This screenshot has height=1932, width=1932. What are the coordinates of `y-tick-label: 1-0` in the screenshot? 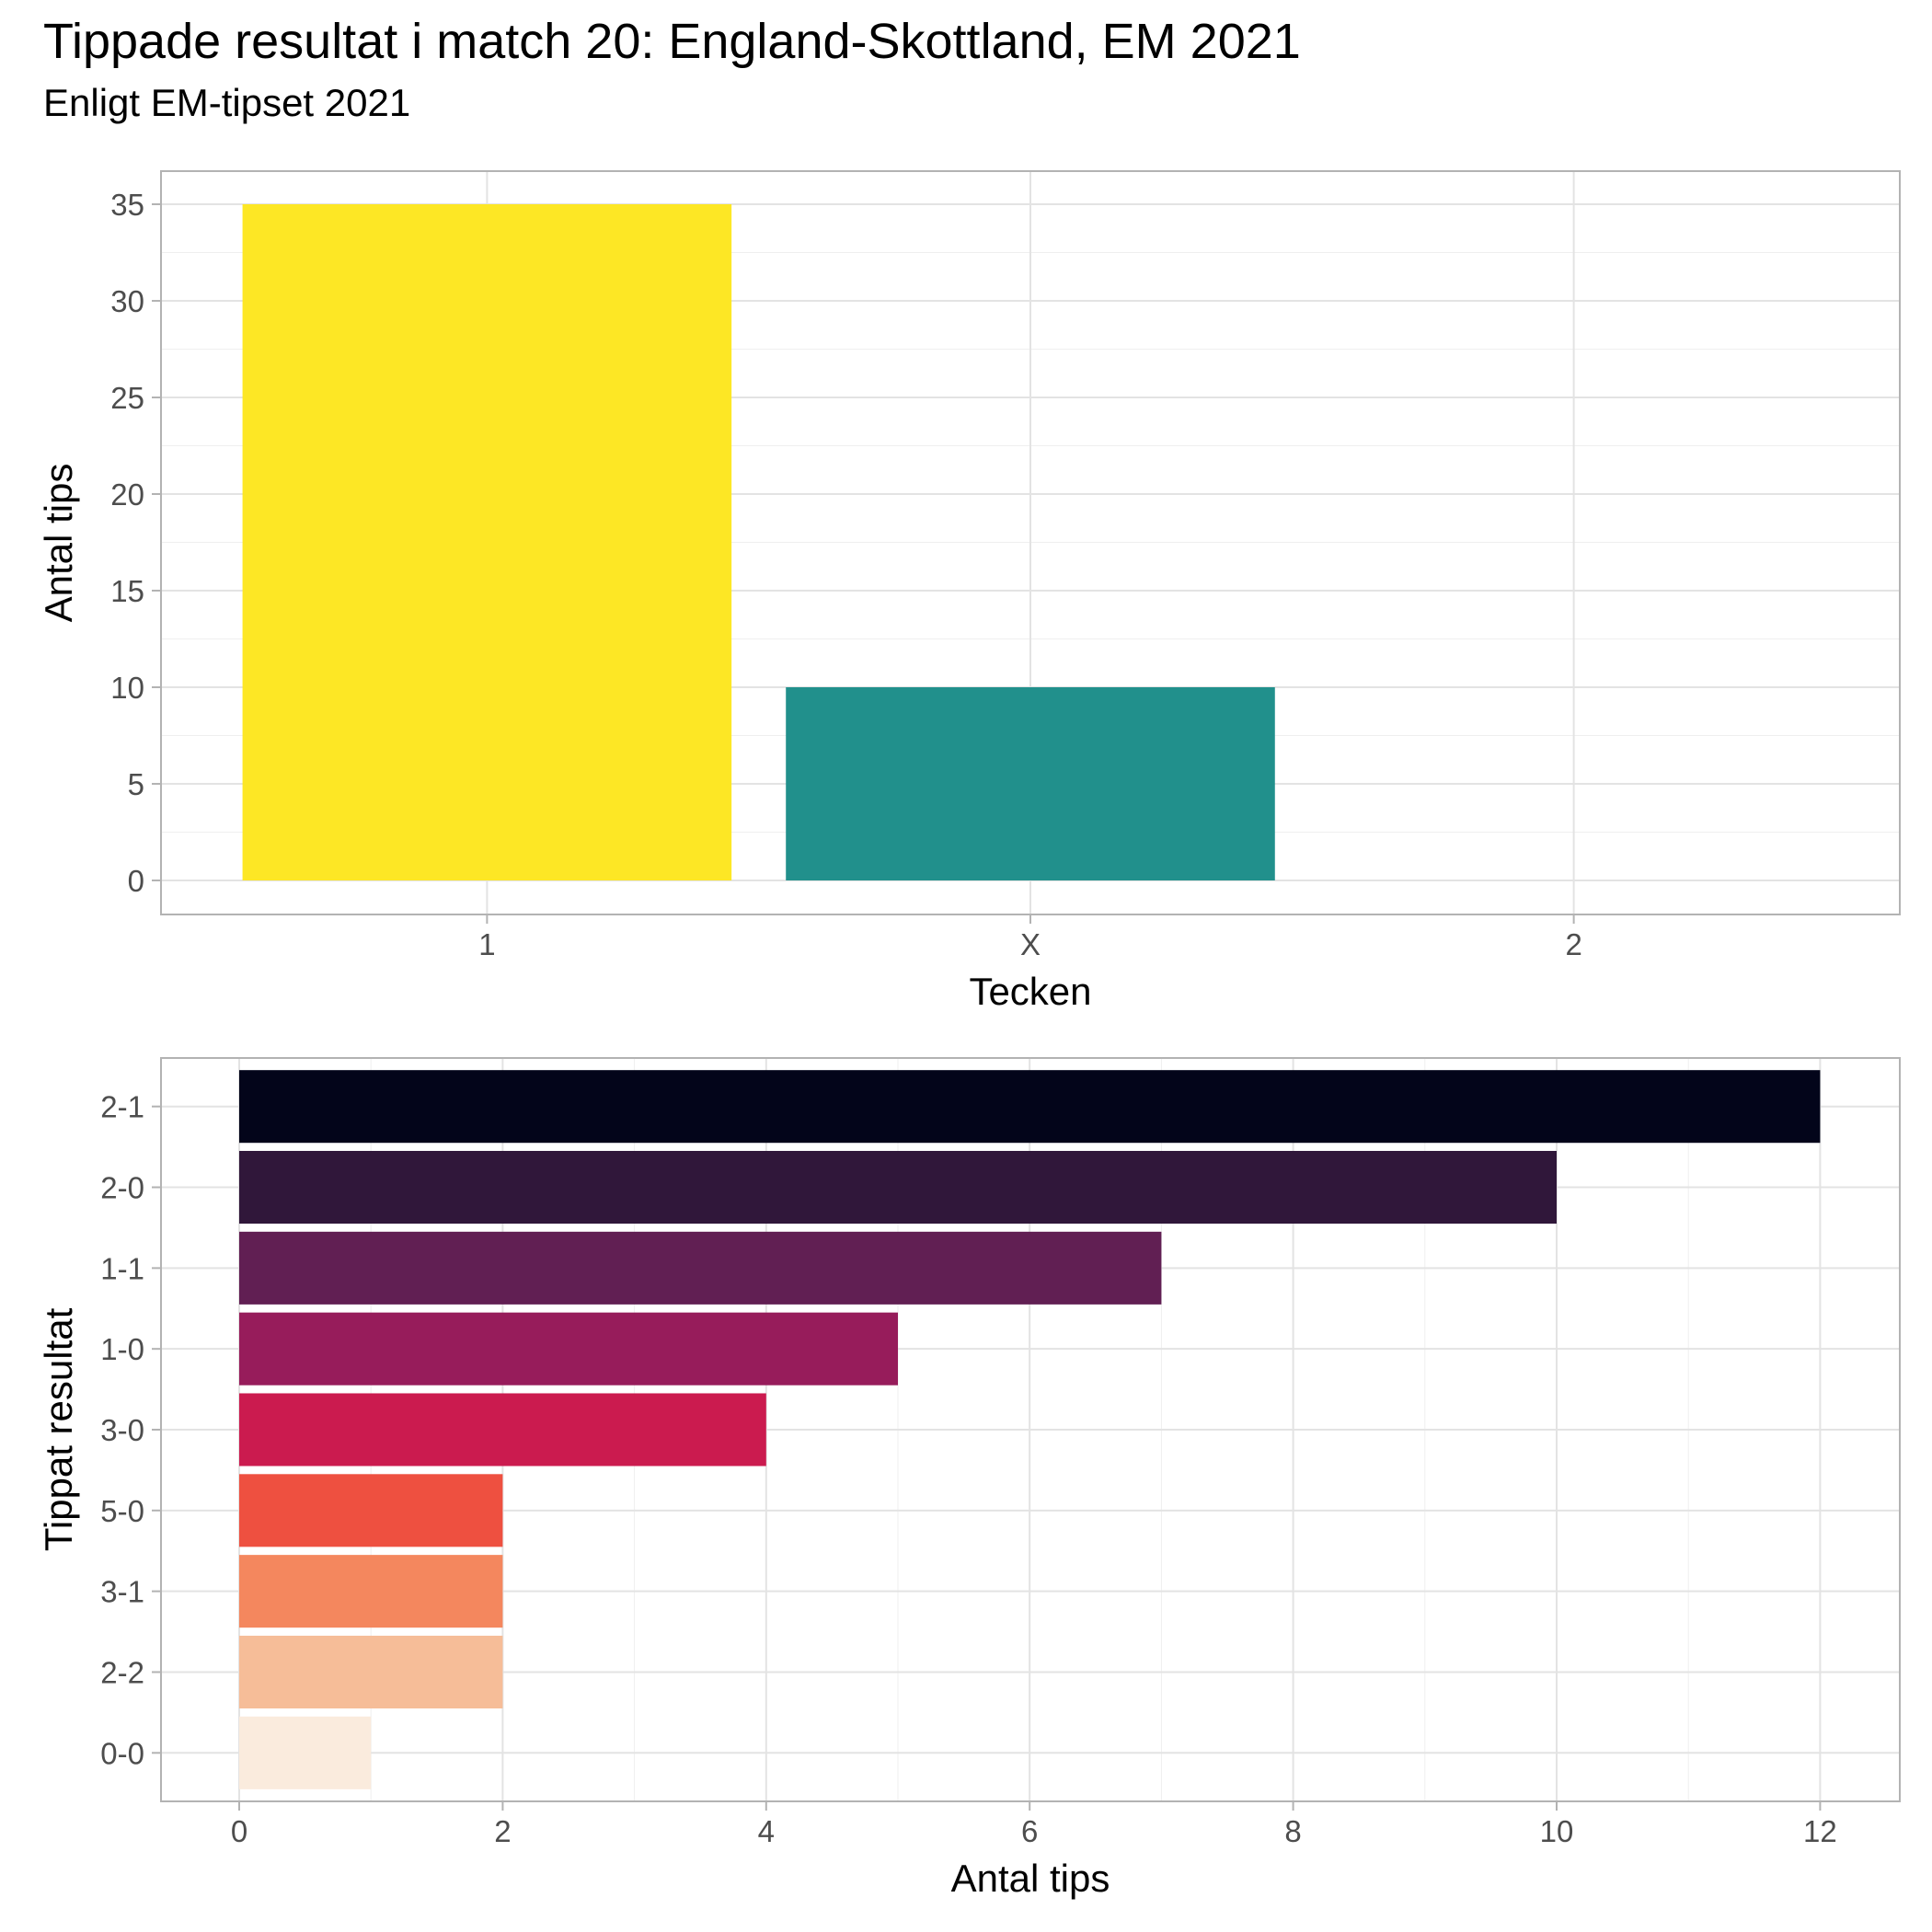 It's located at (122, 1349).